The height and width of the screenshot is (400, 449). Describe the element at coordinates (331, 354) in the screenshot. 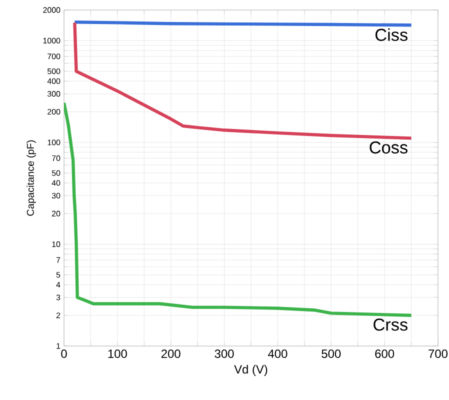

I see `x-tick-label: 500` at that location.